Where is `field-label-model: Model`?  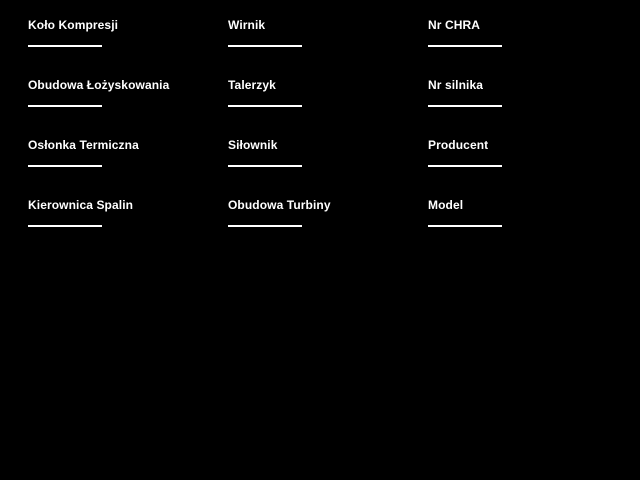
field-label-model: Model is located at coordinates (446, 205).